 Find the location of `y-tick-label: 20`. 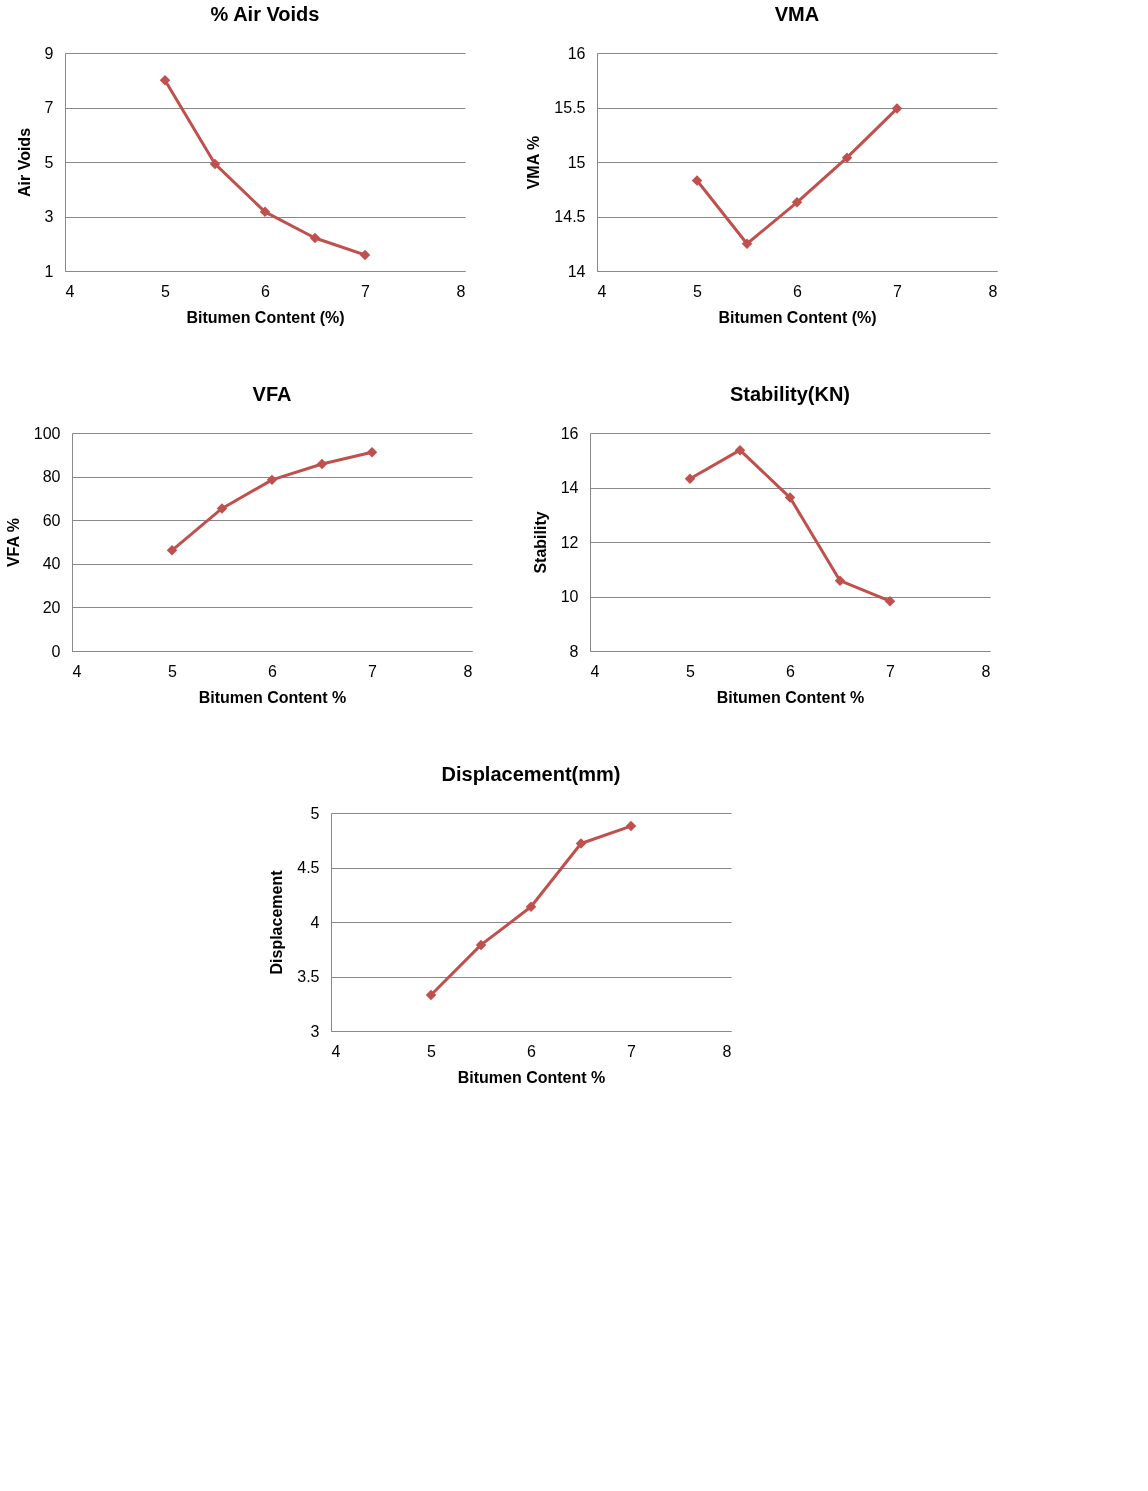

y-tick-label: 20 is located at coordinates (51, 607).